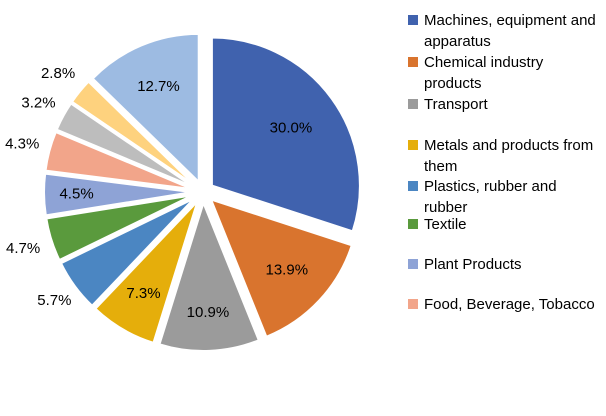 This screenshot has width=606, height=416. I want to click on legend-item-plastics-rubber-and-rubber: Plastics, rubber and rubber, so click(506, 197).